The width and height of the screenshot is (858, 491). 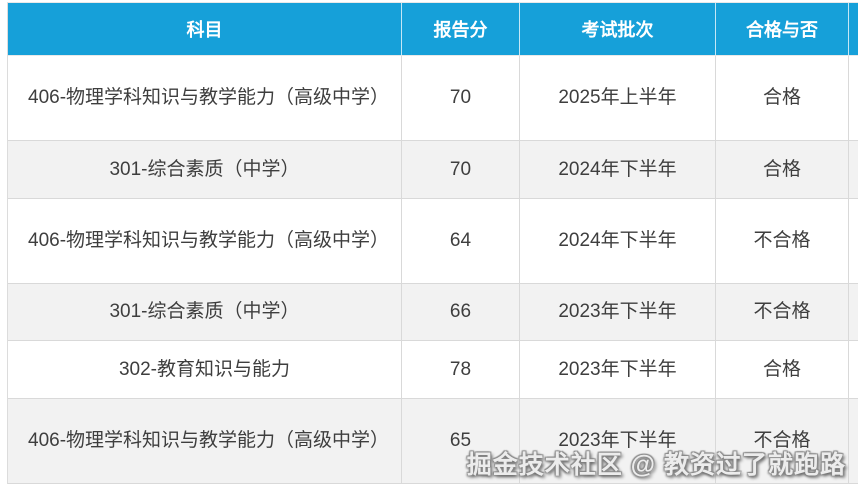 What do you see at coordinates (782, 29) in the screenshot?
I see `col-header-result: 合格与否` at bounding box center [782, 29].